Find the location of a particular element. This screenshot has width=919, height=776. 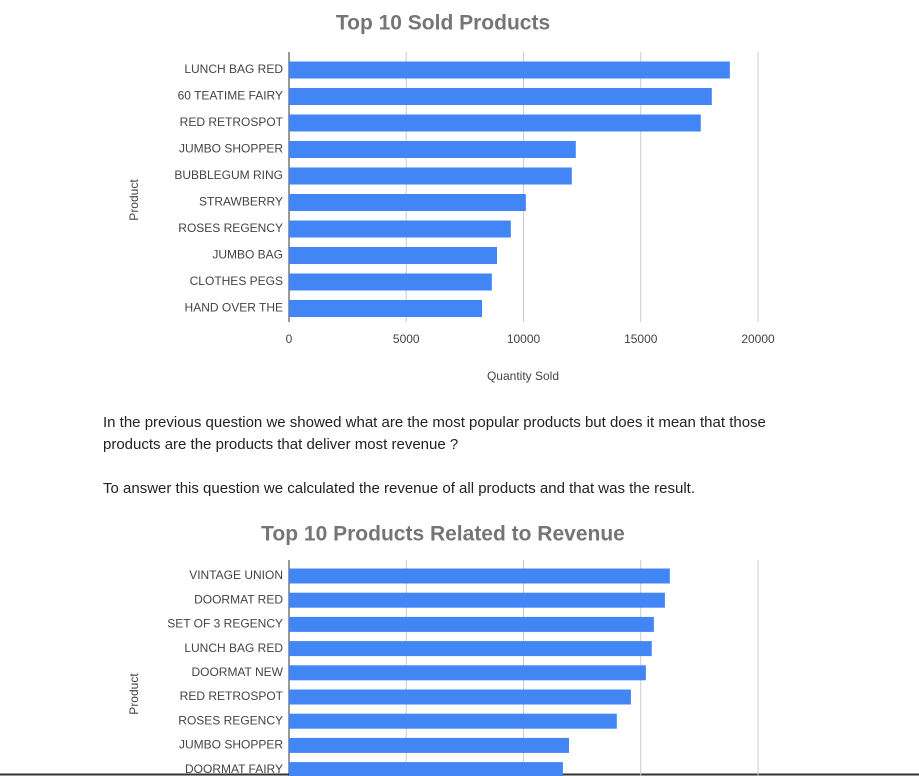

y-tick-label: STRAWBERRY is located at coordinates (241, 202).